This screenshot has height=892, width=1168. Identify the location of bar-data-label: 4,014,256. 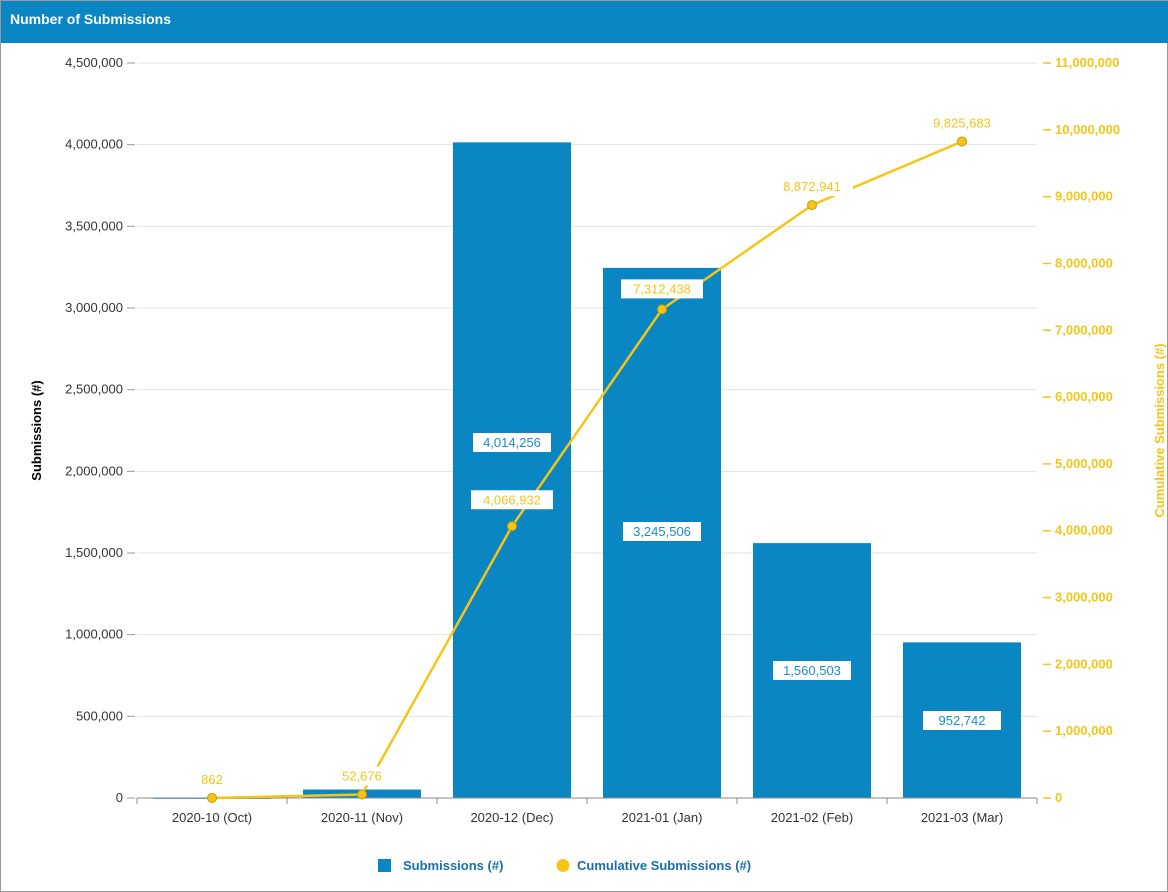
(512, 442).